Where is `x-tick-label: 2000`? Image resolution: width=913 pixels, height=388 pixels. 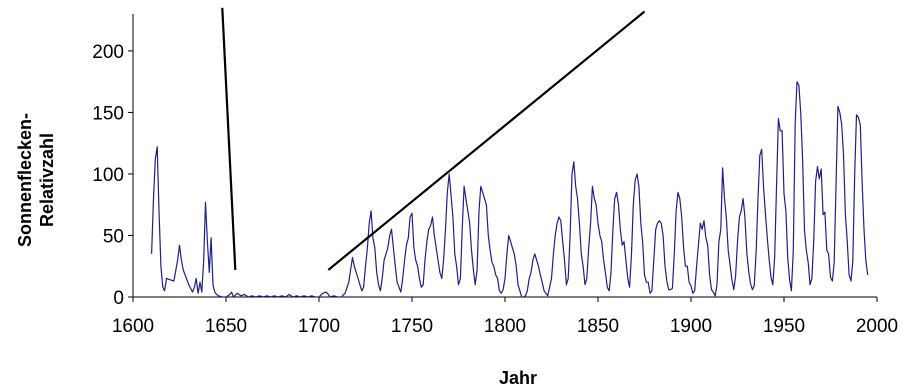 x-tick-label: 2000 is located at coordinates (877, 326).